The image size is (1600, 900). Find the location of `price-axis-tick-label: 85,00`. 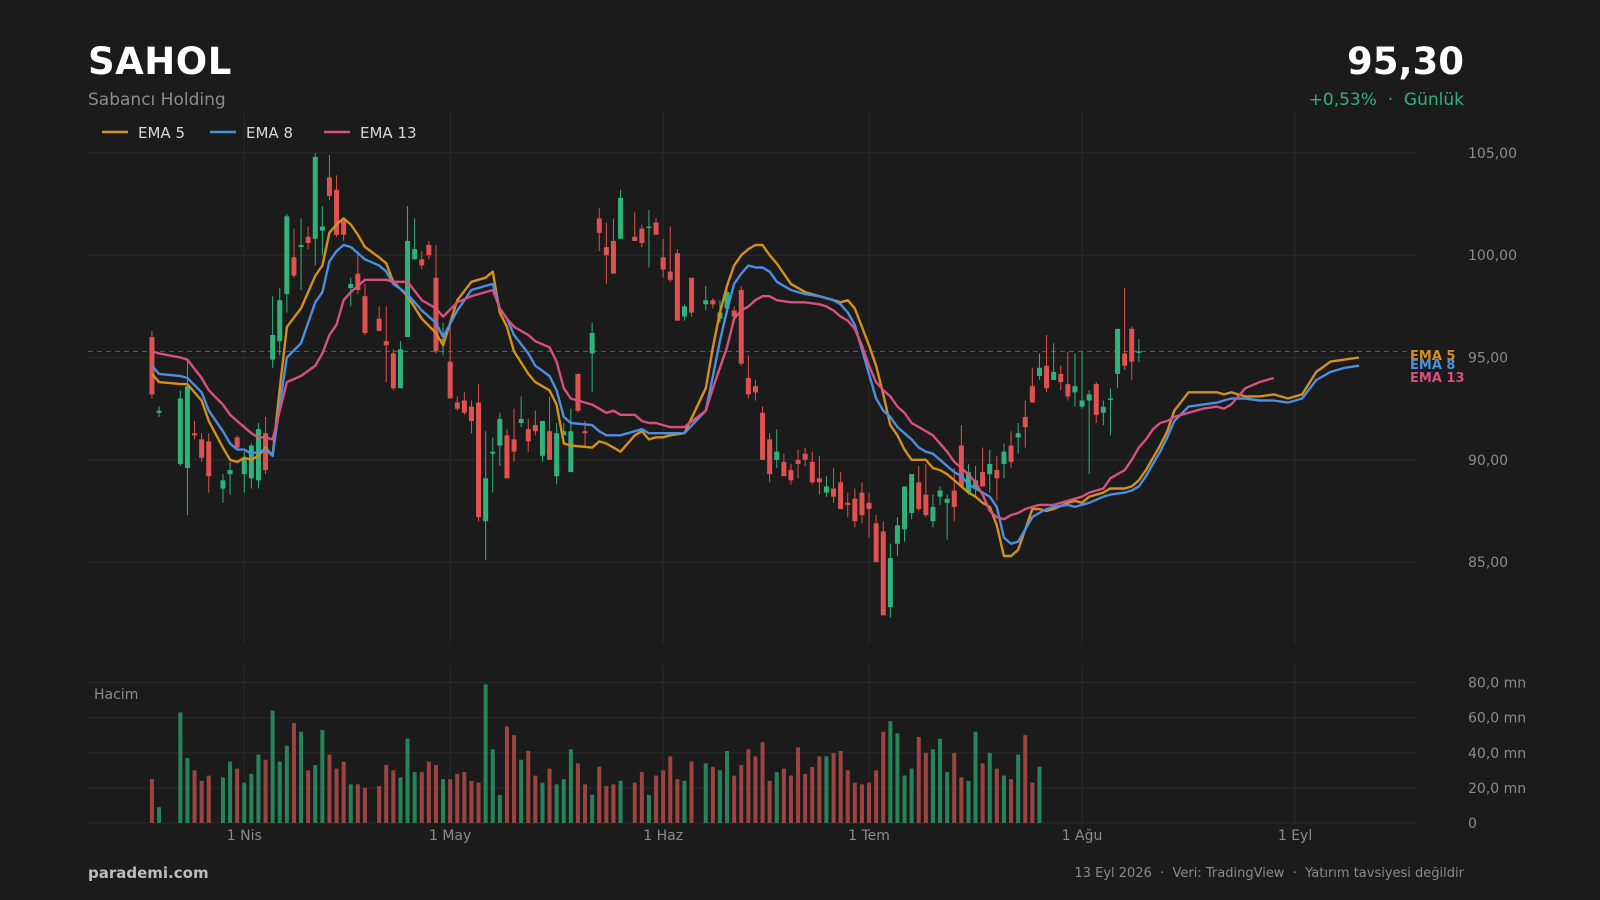

price-axis-tick-label: 85,00 is located at coordinates (1488, 563).